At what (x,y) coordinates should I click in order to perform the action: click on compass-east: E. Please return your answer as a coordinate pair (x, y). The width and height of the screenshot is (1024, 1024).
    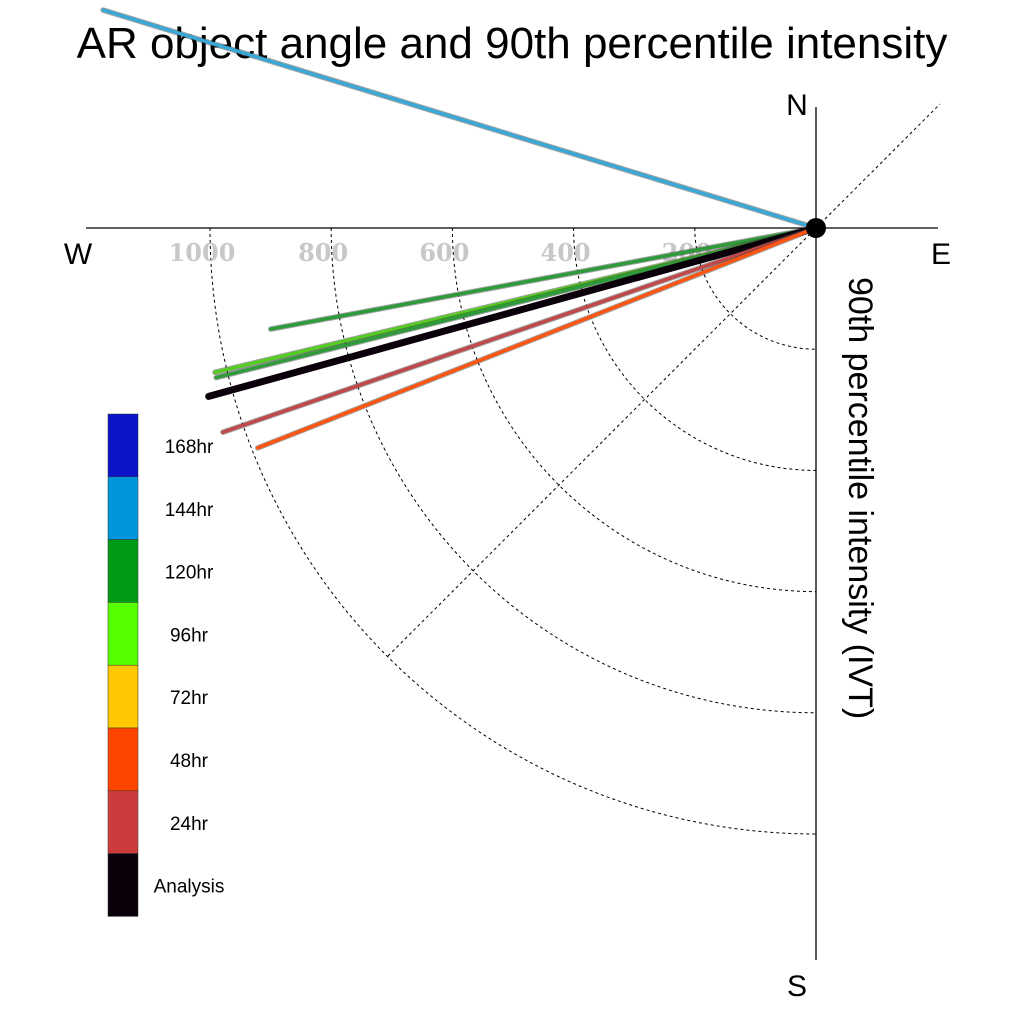
    Looking at the image, I should click on (941, 254).